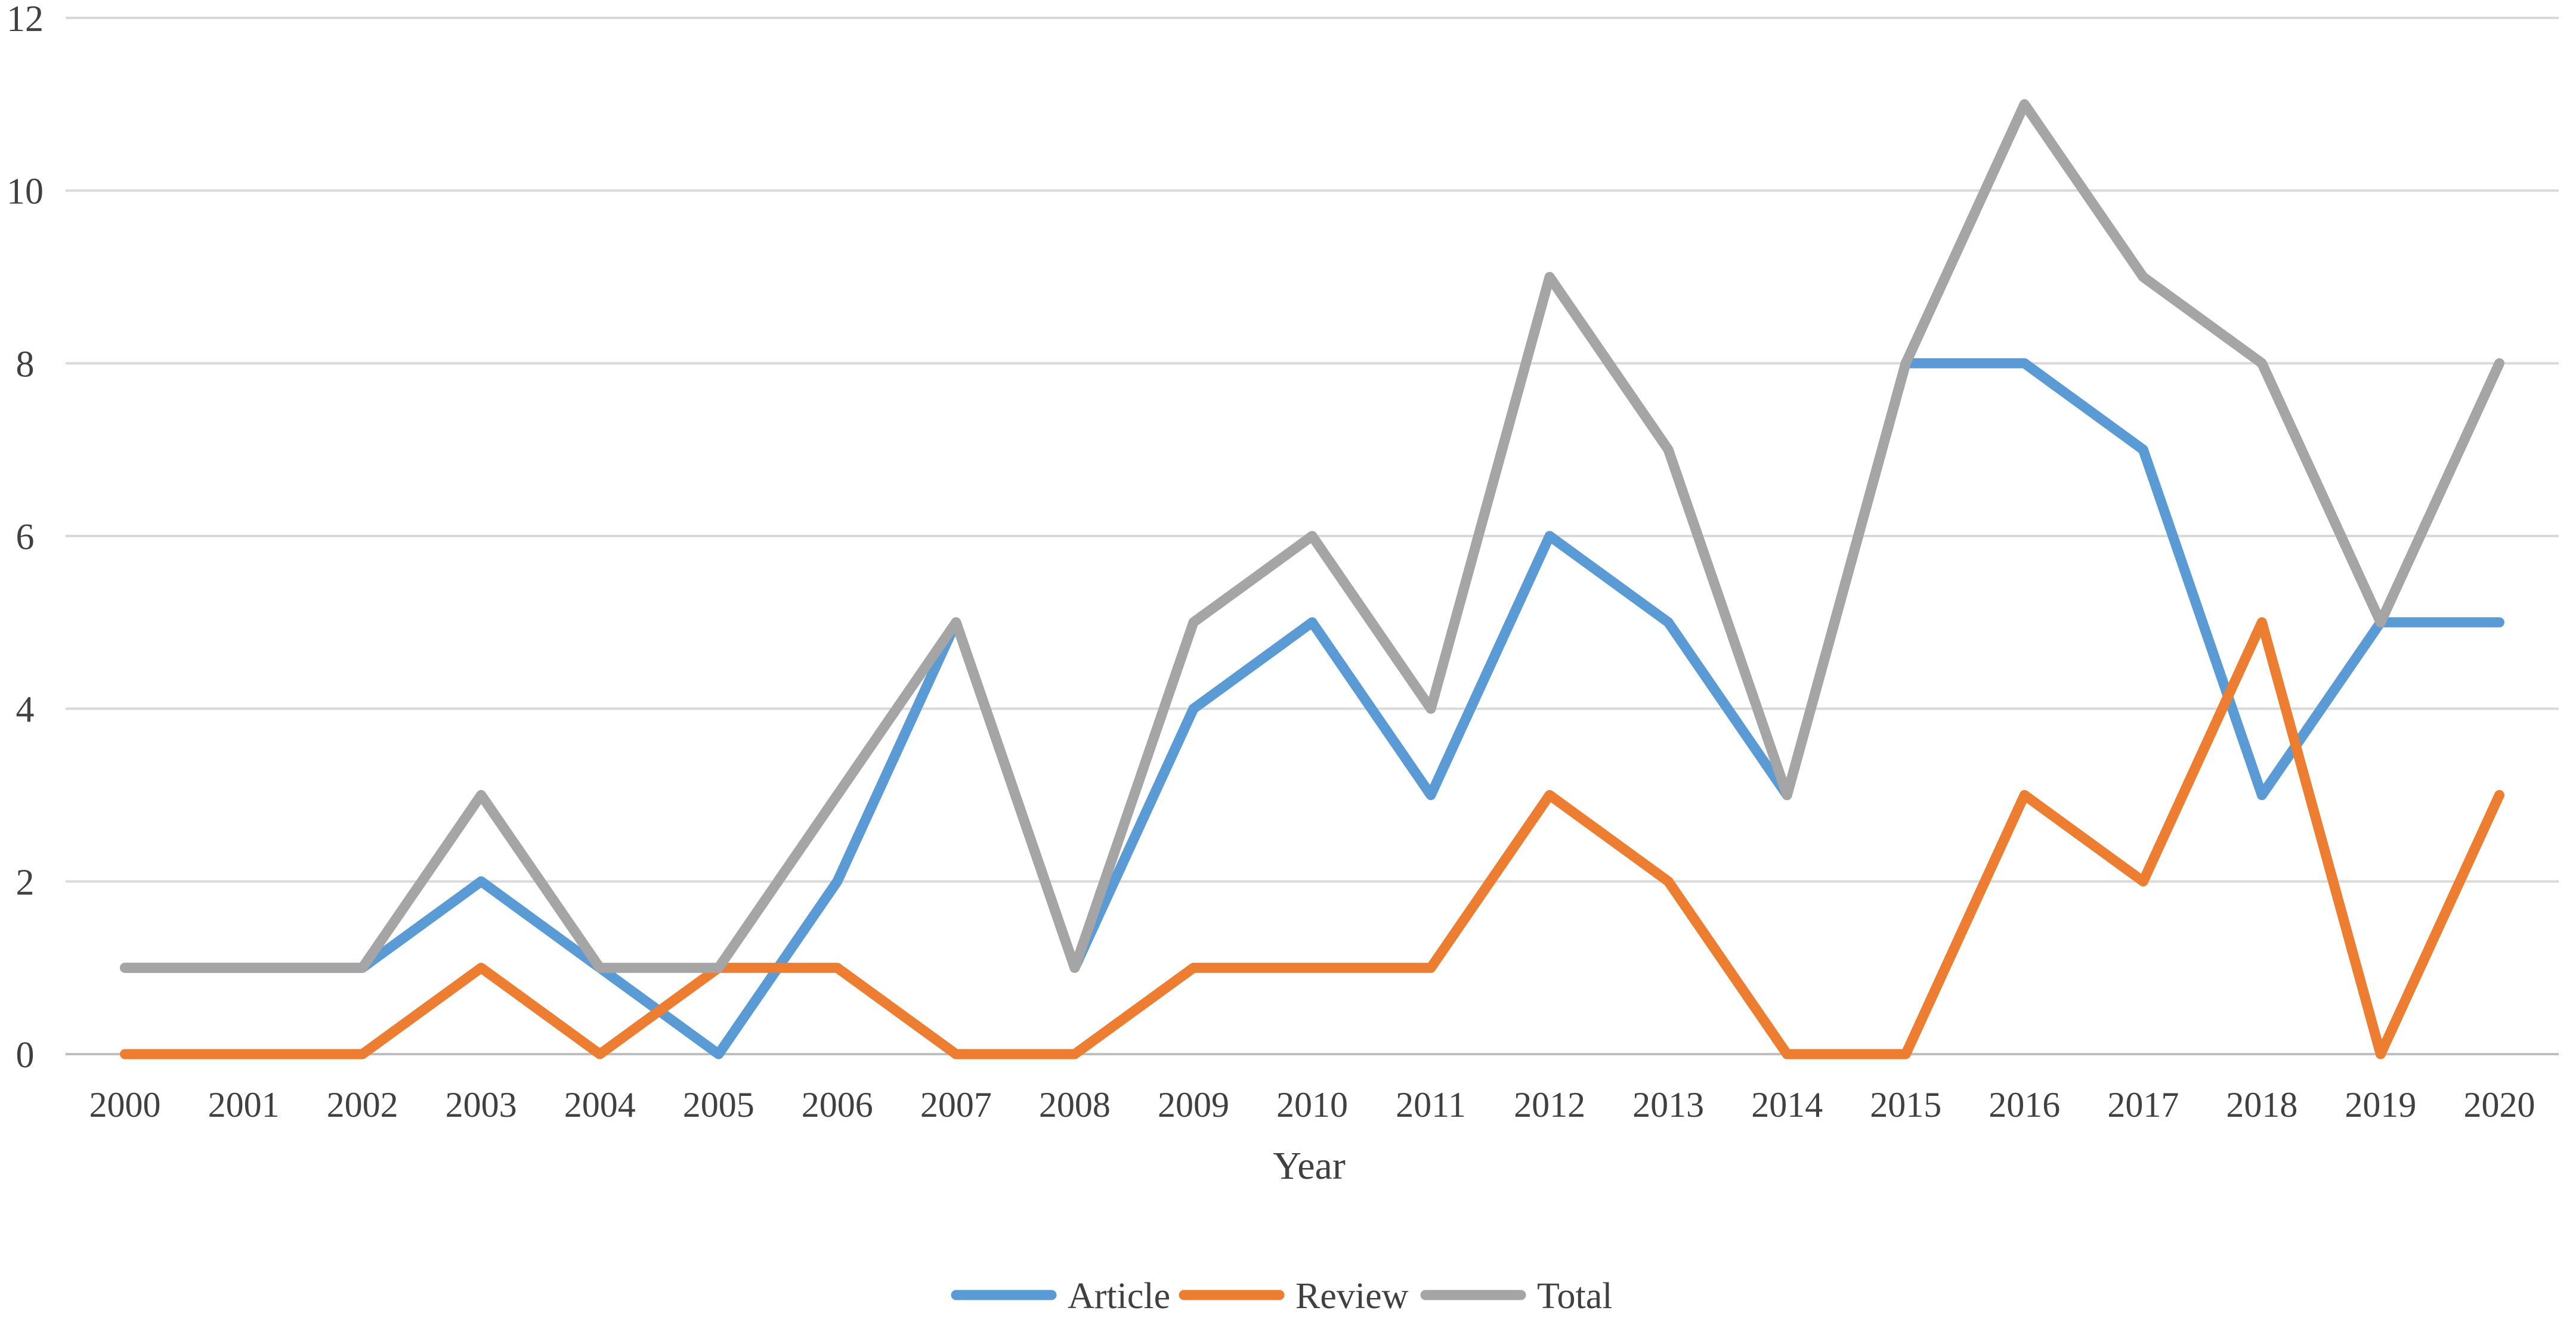 The width and height of the screenshot is (2576, 1329). Describe the element at coordinates (1905, 1104) in the screenshot. I see `x-tick-label: 2015` at that location.